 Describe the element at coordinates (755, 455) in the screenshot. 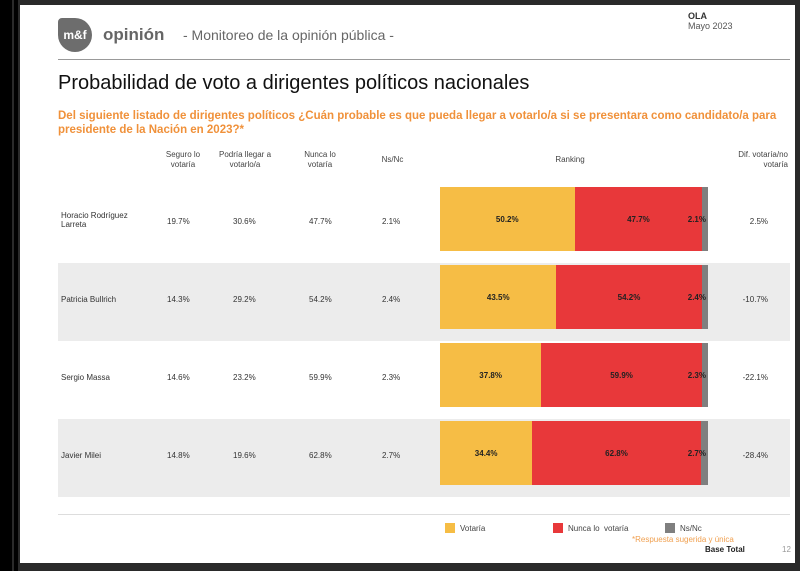

I see `dif-value: -28.4%` at that location.